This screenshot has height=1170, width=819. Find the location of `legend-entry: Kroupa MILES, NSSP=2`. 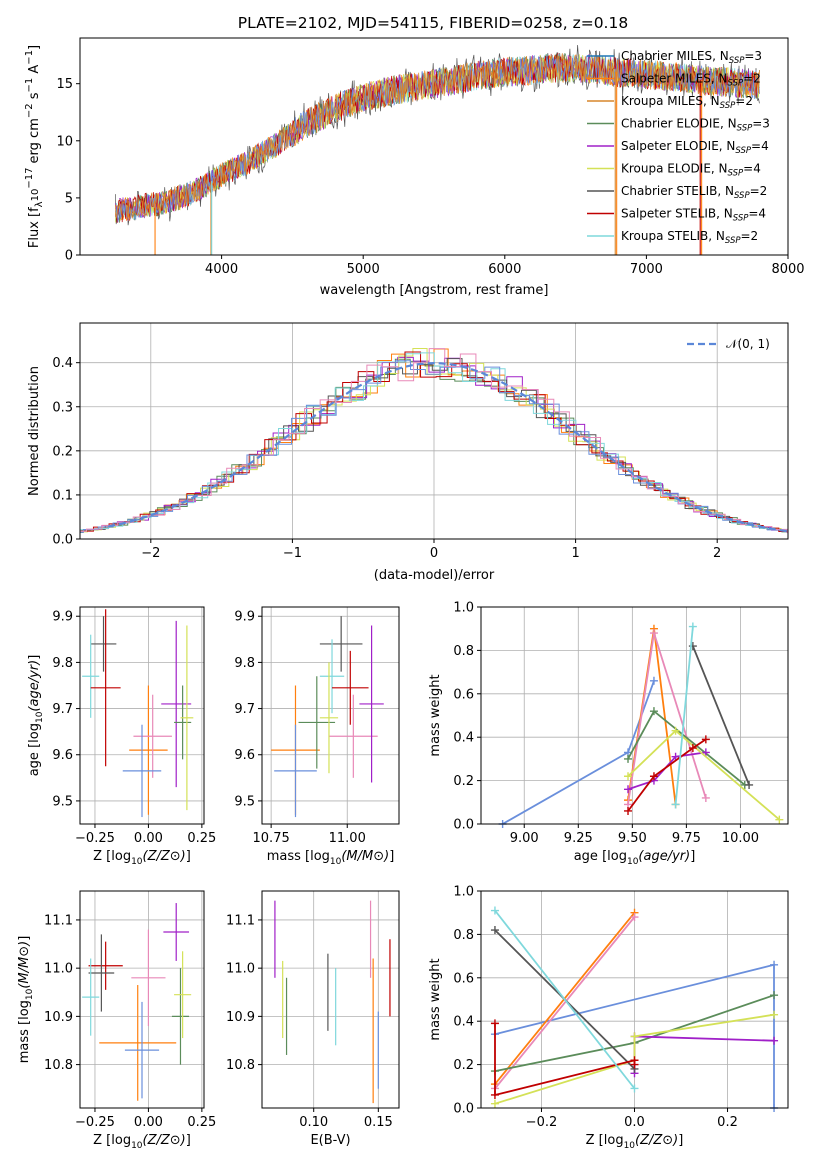

legend-entry: Kroupa MILES, NSSP=2 is located at coordinates (687, 102).